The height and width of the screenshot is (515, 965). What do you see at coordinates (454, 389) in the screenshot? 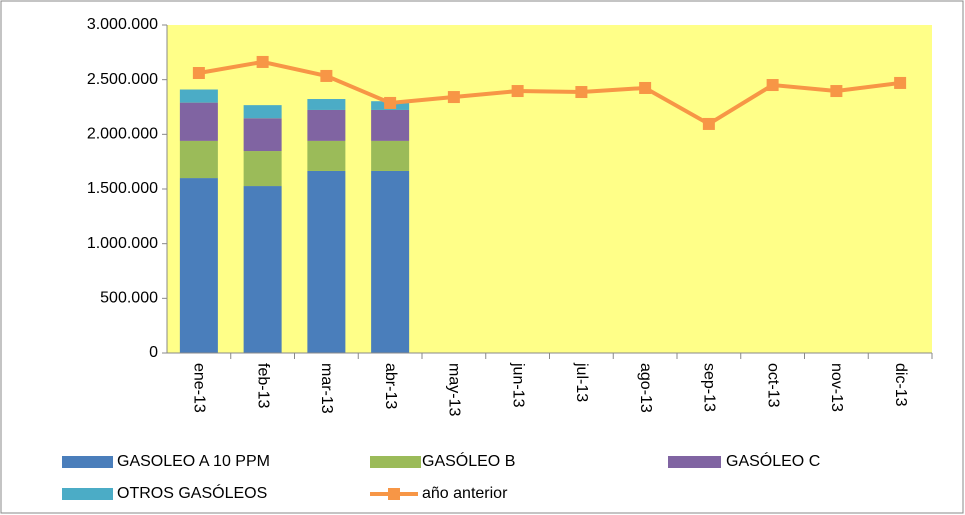
I see `x-tick-label: may-13` at bounding box center [454, 389].